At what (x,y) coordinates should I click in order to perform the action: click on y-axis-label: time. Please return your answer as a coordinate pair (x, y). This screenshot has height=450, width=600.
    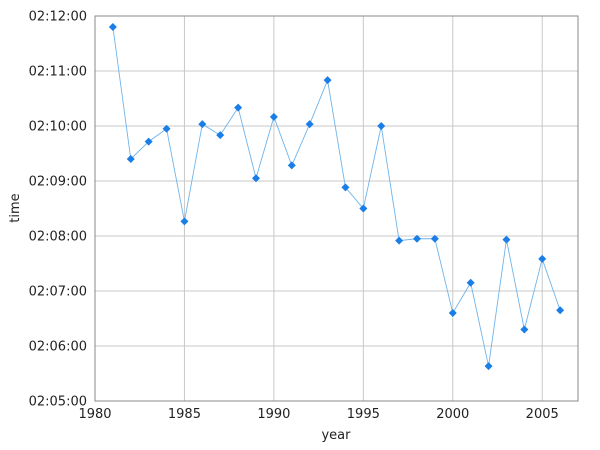
    Looking at the image, I should click on (15, 207).